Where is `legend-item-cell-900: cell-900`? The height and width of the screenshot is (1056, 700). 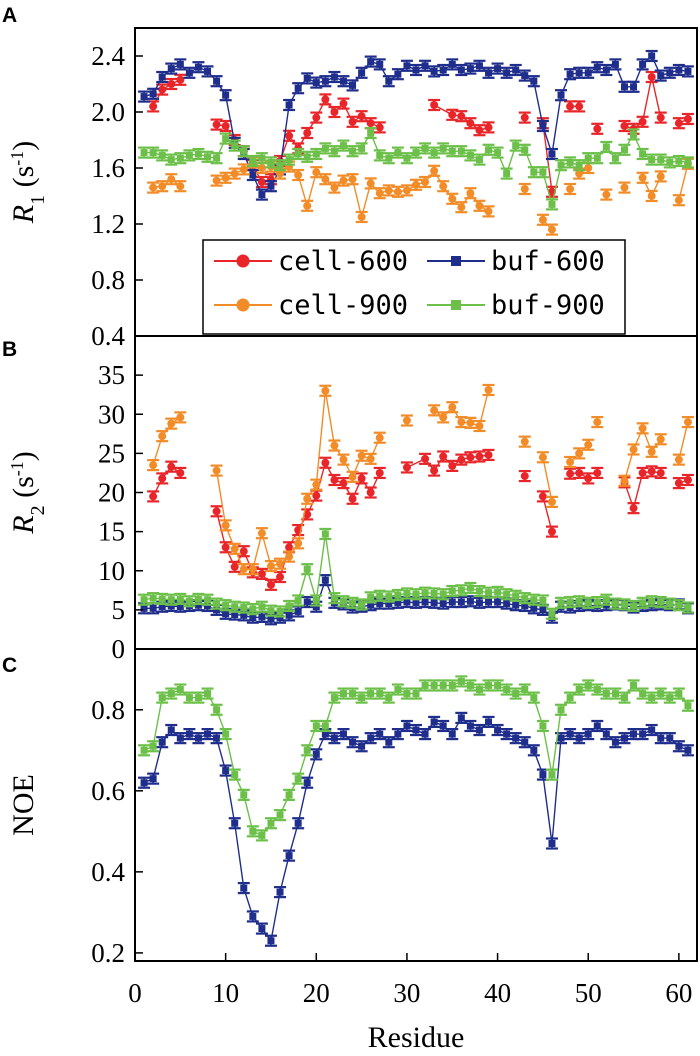
legend-item-cell-900: cell-900 is located at coordinates (311, 305).